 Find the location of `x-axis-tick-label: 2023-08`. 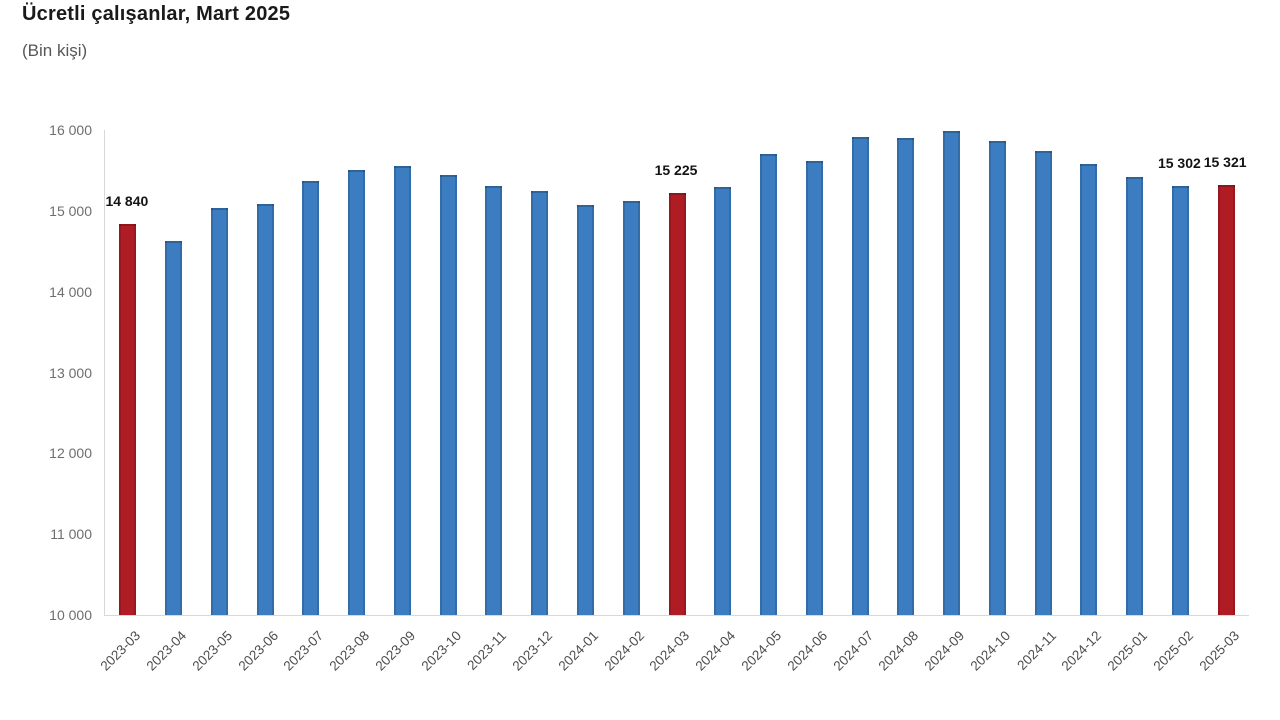

x-axis-tick-label: 2023-08 is located at coordinates (349, 651).